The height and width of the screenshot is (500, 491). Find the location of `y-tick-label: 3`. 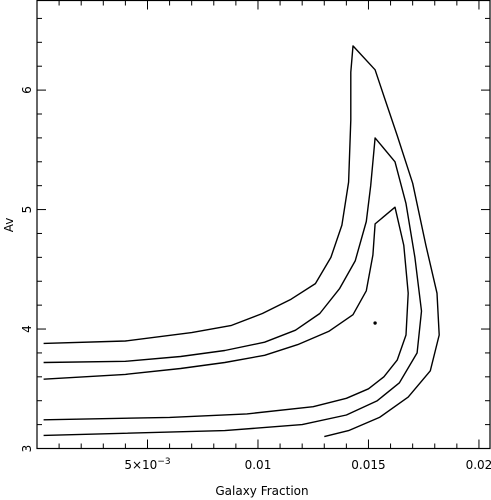

y-tick-label: 3 is located at coordinates (27, 449).